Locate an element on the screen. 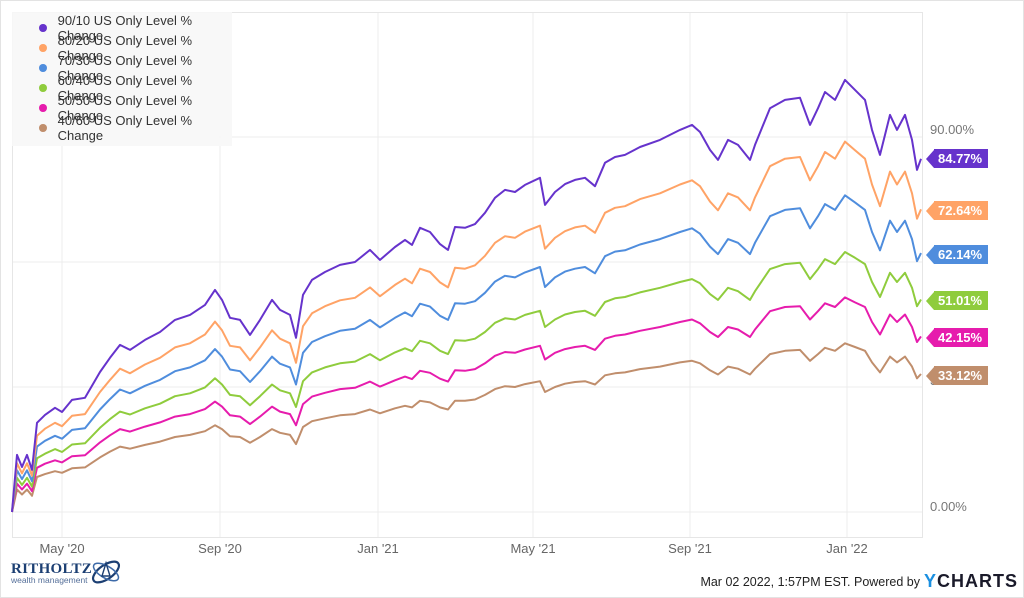 The image size is (1024, 598). end-value: 51.01% is located at coordinates (961, 300).